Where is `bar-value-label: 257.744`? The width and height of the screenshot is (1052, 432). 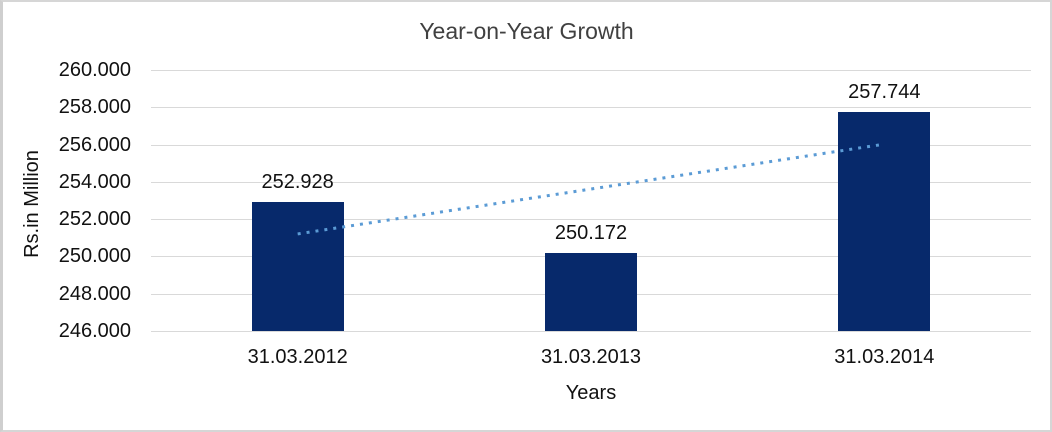
bar-value-label: 257.744 is located at coordinates (884, 92).